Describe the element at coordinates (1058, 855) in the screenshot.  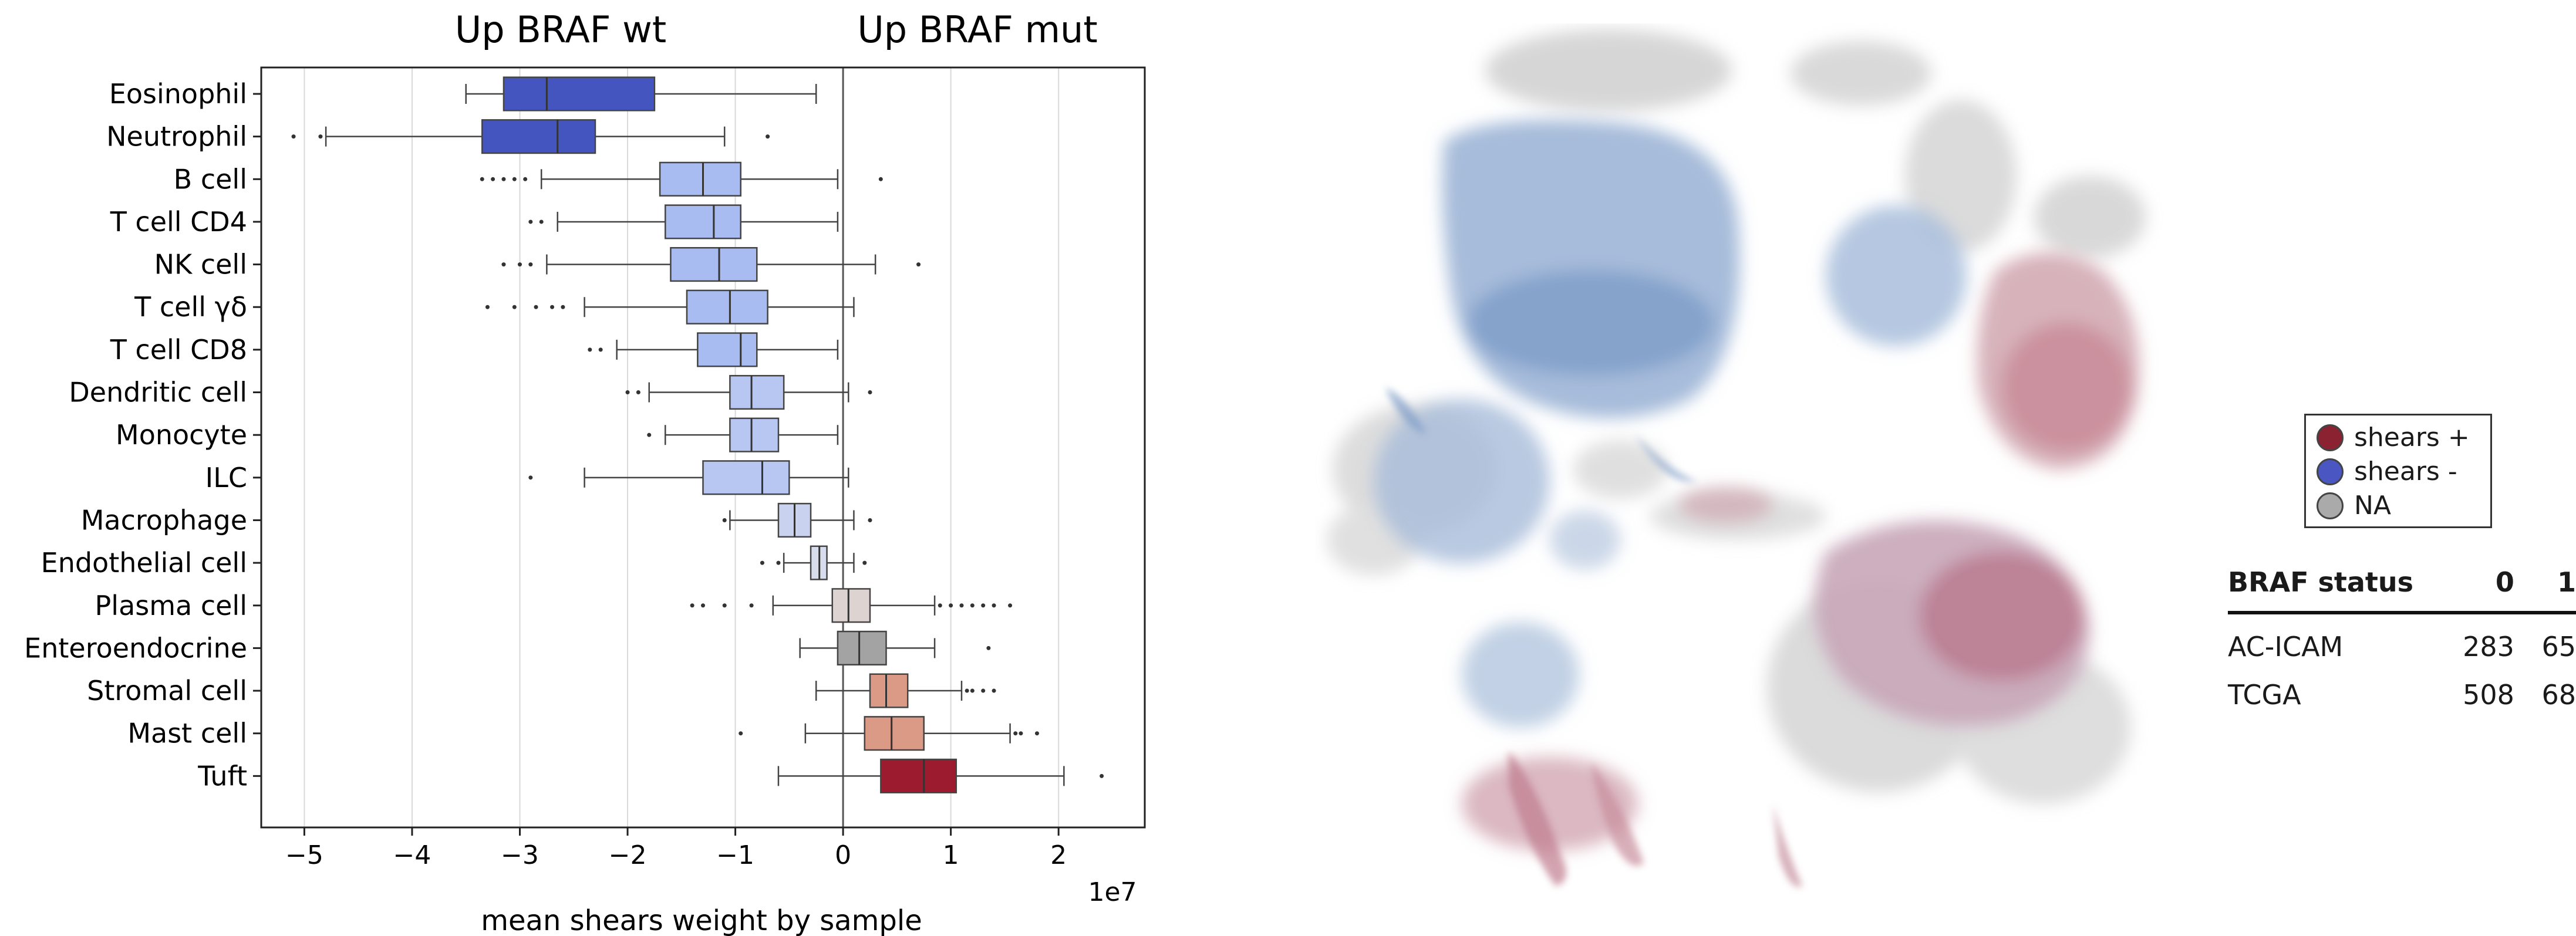
I see `x-tick-label: 2` at that location.